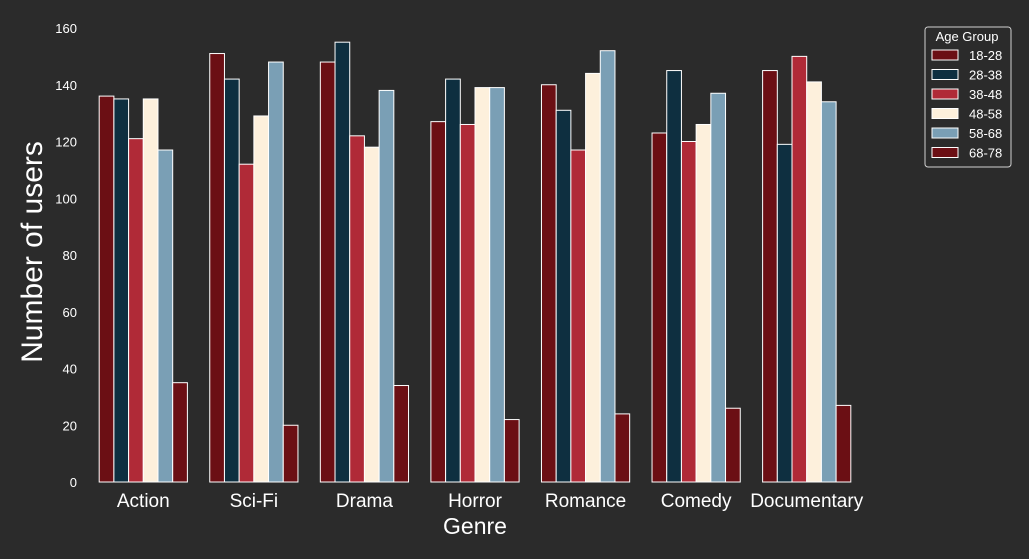 This screenshot has height=559, width=1029. Describe the element at coordinates (475, 501) in the screenshot. I see `x-tick-label: Horror` at that location.